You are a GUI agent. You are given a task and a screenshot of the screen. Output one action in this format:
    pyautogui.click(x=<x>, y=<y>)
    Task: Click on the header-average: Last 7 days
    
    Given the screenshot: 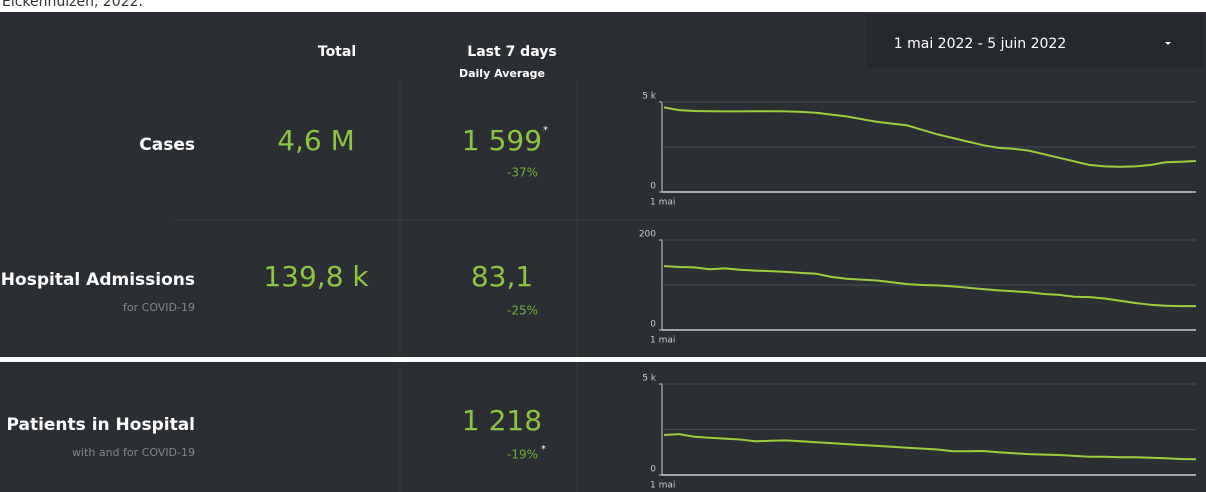 What is the action you would take?
    pyautogui.click(x=511, y=52)
    